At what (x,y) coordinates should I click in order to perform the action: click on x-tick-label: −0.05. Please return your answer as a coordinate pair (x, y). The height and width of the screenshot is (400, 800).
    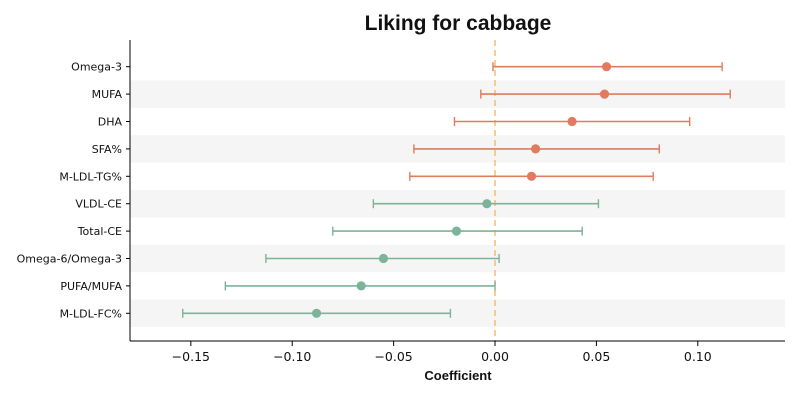
    Looking at the image, I should click on (393, 356).